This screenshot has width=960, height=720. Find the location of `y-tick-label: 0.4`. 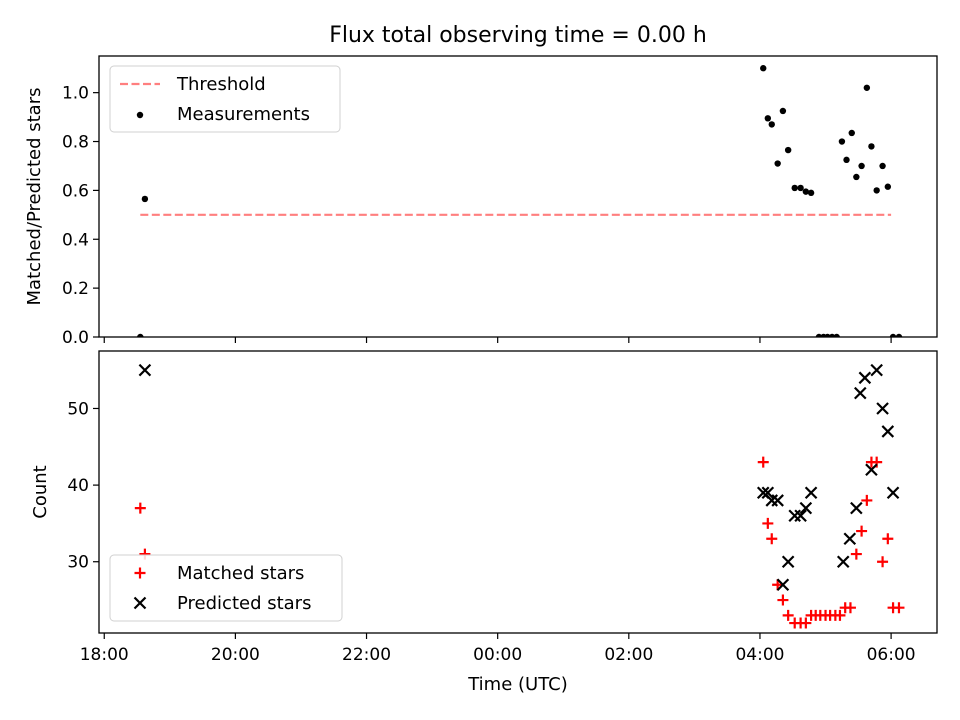

y-tick-label: 0.4 is located at coordinates (75, 240).